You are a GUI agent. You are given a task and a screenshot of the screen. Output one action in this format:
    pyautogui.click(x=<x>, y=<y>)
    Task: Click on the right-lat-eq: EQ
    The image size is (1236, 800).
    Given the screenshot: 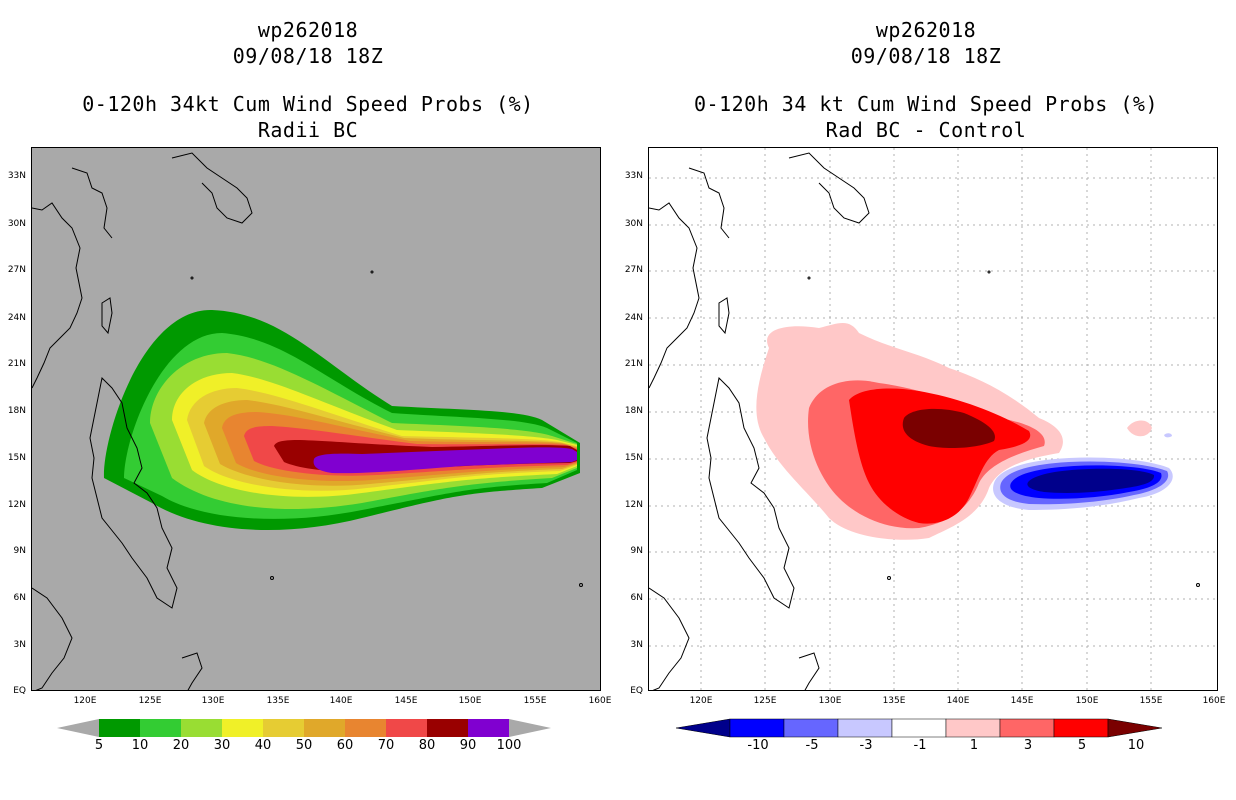 What is the action you would take?
    pyautogui.click(x=636, y=691)
    